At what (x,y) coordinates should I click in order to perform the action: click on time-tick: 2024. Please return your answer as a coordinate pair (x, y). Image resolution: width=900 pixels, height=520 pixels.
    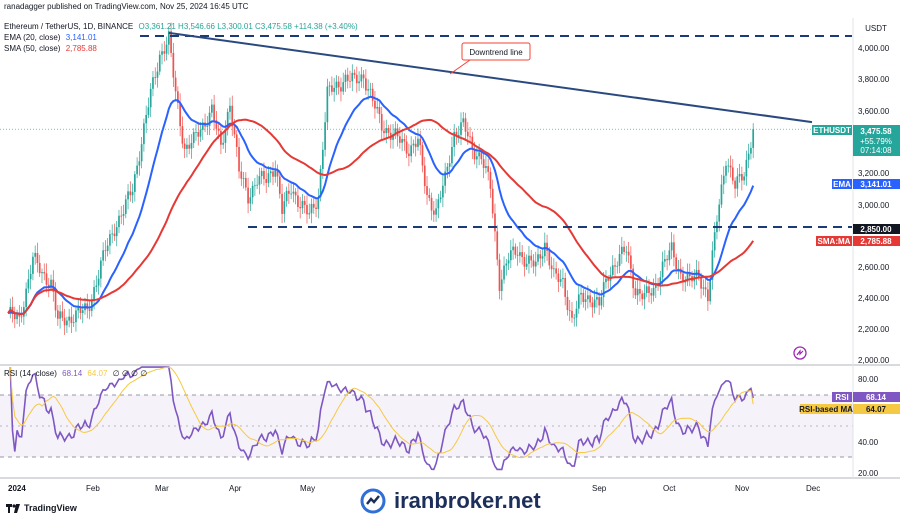
    Looking at the image, I should click on (17, 488).